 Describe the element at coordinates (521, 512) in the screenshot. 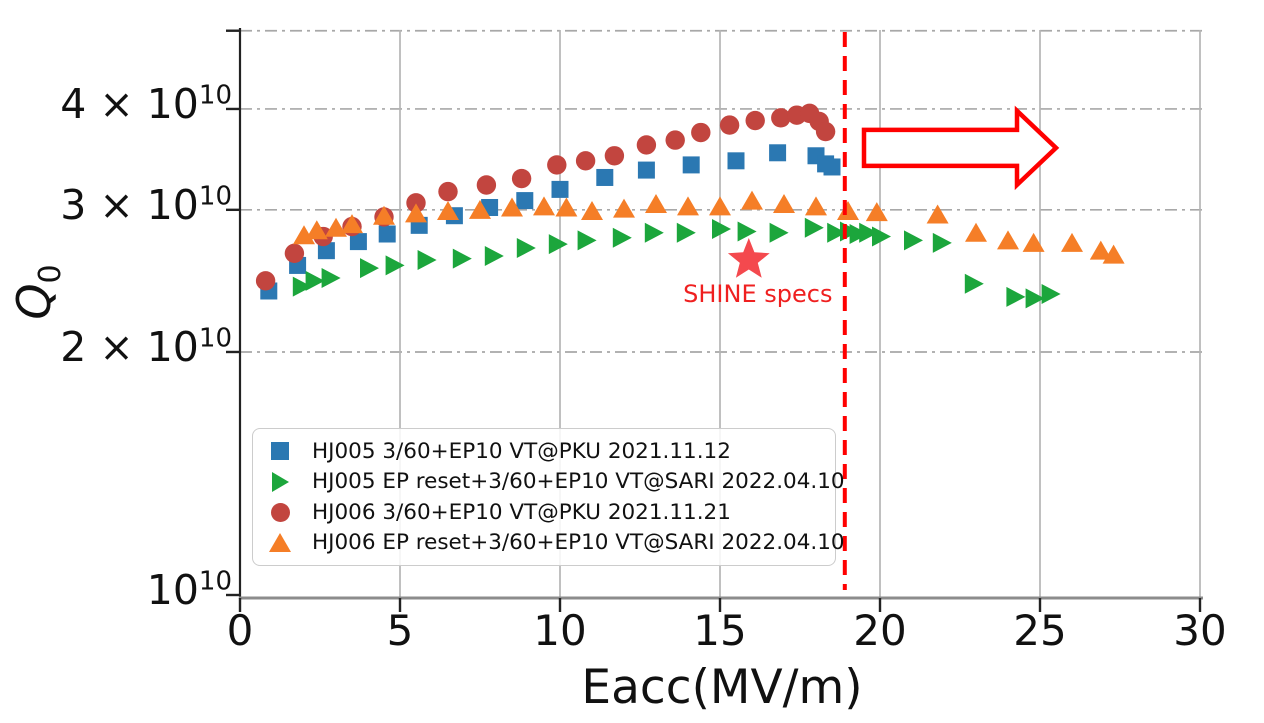

I see `legend-label: HJ006 3/60+EP10 VT@PKU 2021.11.21` at that location.